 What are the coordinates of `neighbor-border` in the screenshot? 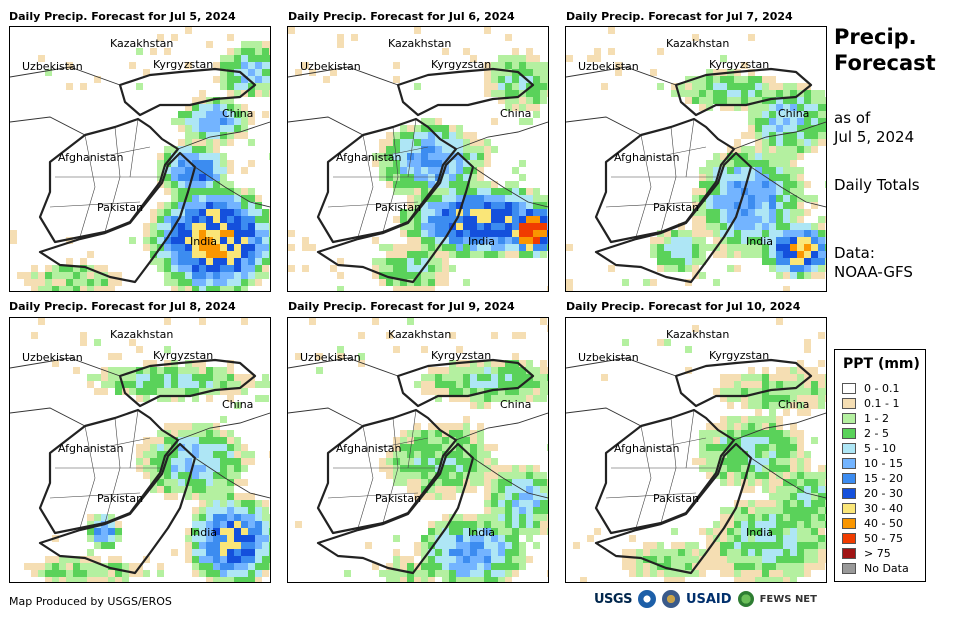 It's located at (788, 187).